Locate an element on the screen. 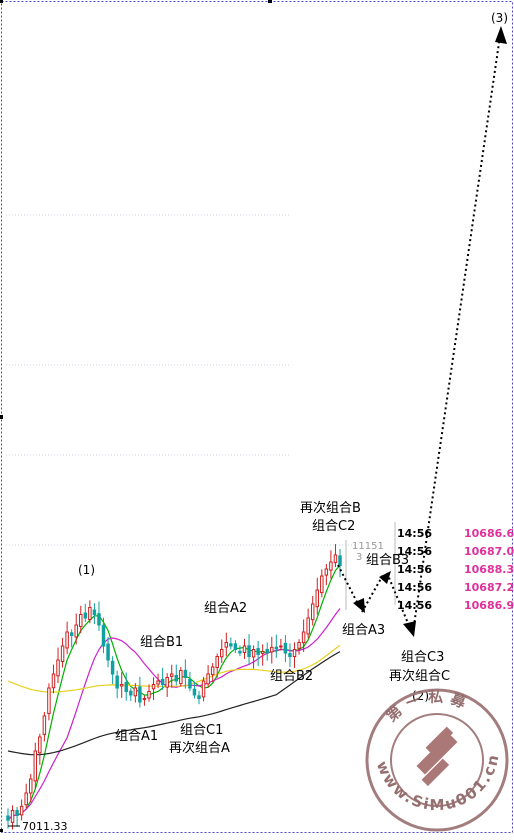 Image resolution: width=514 pixels, height=840 pixels. stamp-inner-ring is located at coordinates (437, 760).